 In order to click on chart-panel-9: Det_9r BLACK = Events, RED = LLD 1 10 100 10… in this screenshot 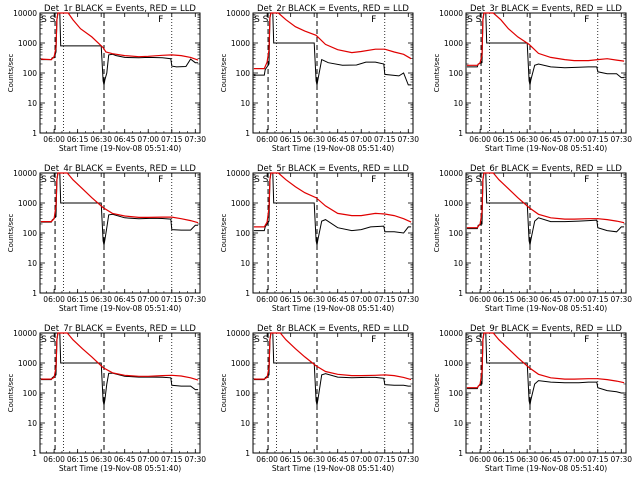, I will do `click(532, 398)`.